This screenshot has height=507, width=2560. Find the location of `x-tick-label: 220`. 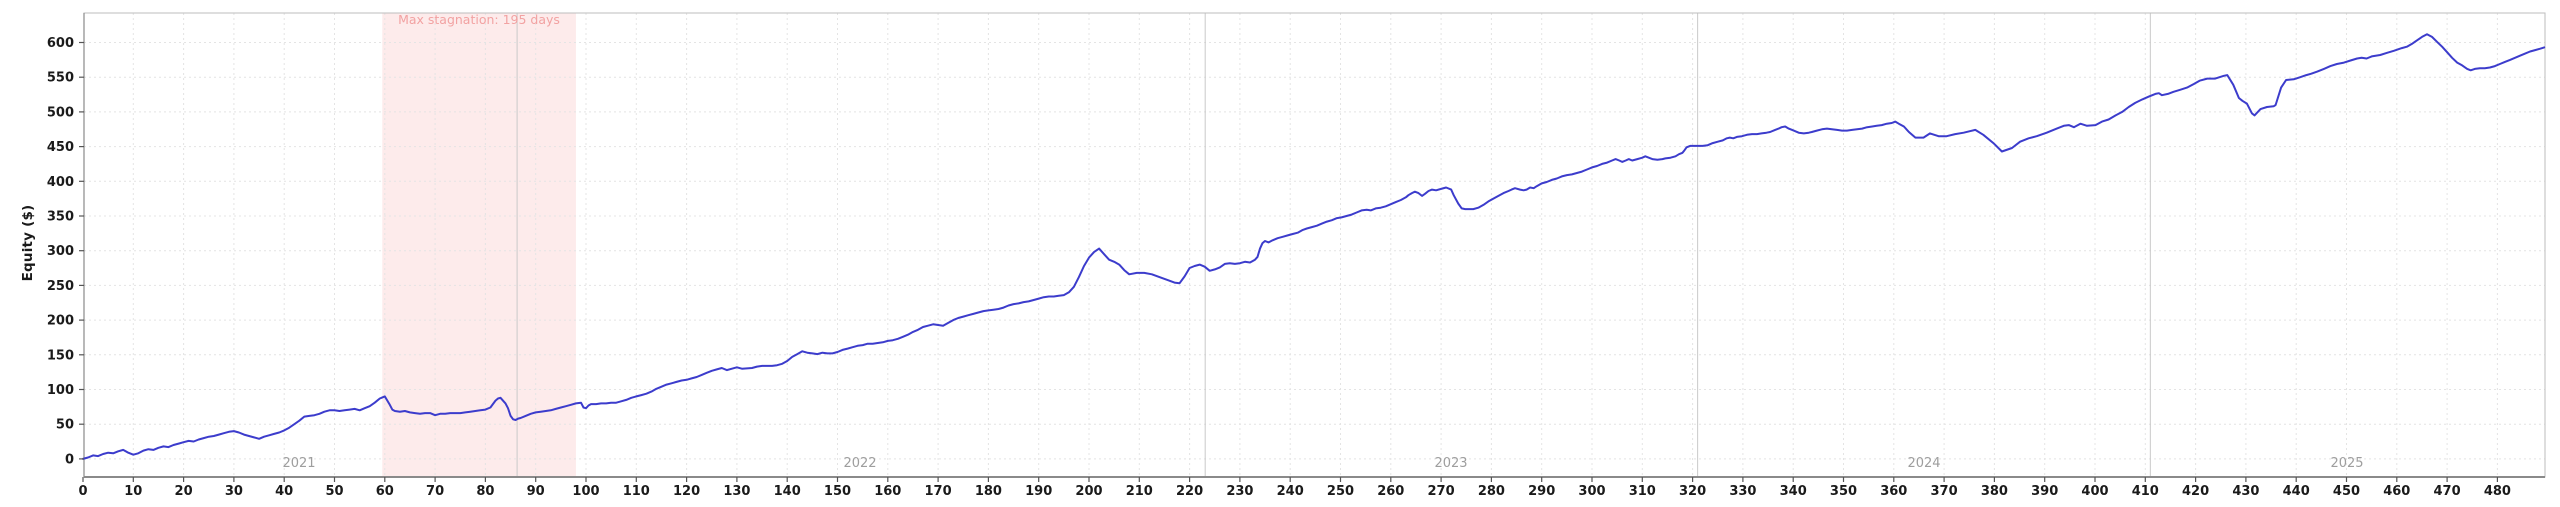

x-tick-label: 220 is located at coordinates (1189, 491).